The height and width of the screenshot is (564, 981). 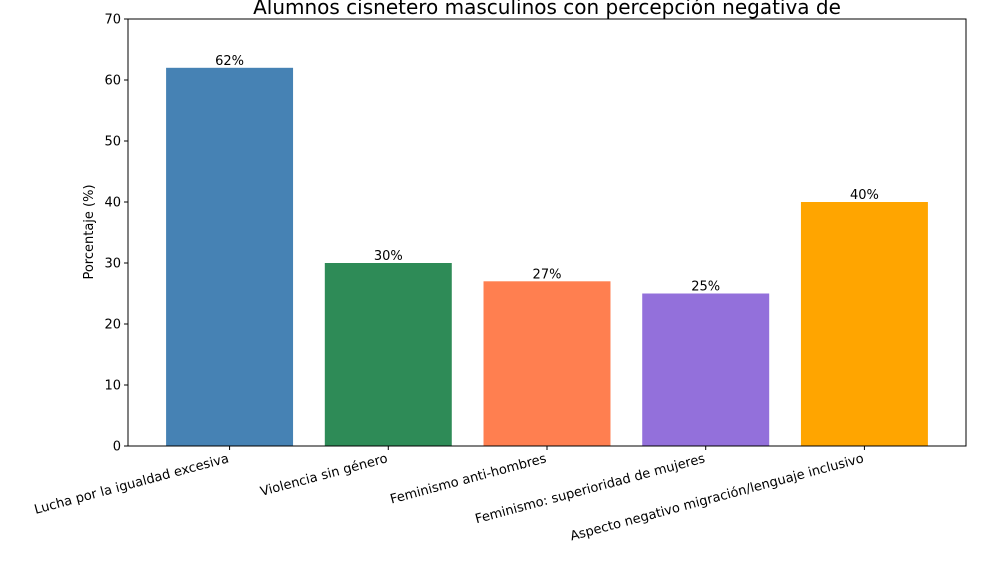 I want to click on y-tick-label: 50, so click(x=112, y=142).